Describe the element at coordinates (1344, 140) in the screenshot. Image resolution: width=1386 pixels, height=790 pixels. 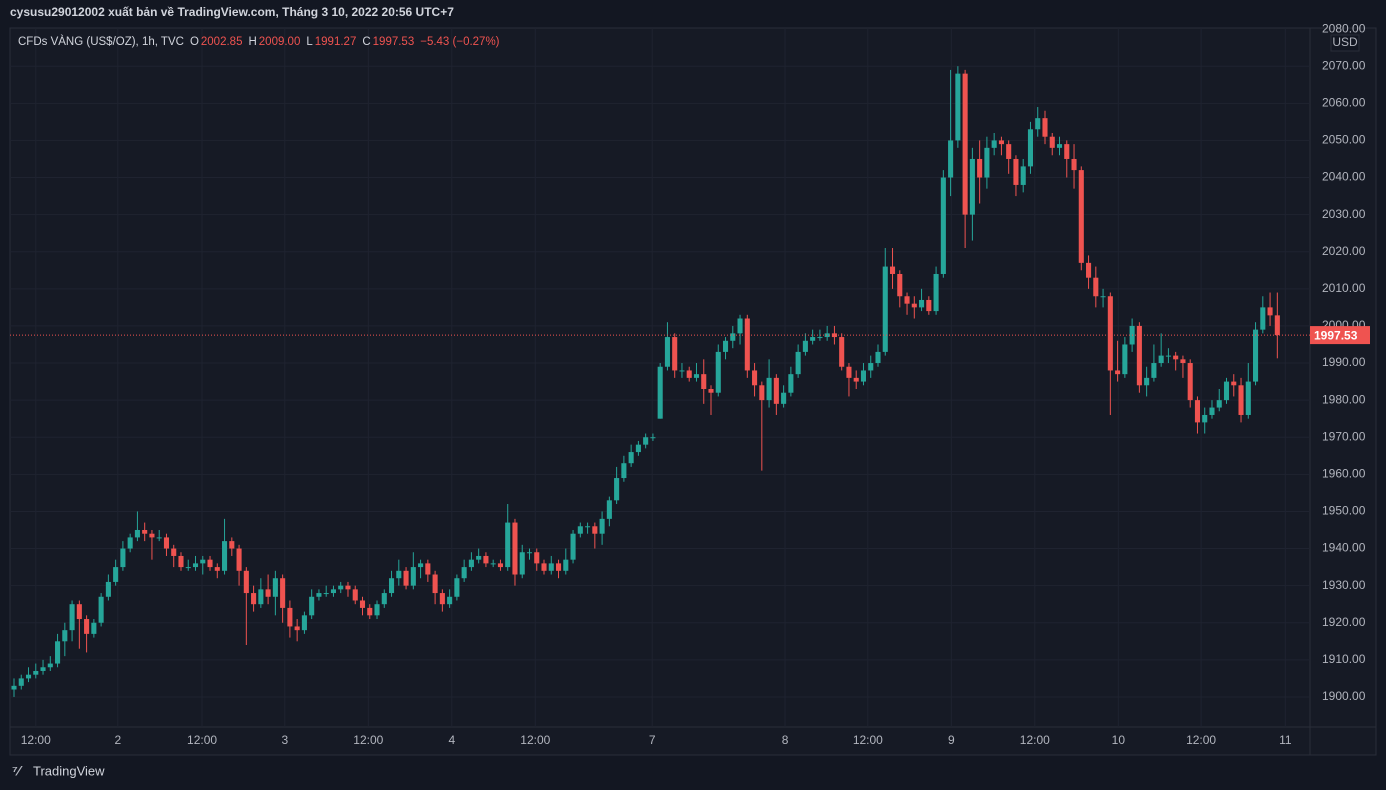
I see `y-tick-label: 2050.00` at that location.